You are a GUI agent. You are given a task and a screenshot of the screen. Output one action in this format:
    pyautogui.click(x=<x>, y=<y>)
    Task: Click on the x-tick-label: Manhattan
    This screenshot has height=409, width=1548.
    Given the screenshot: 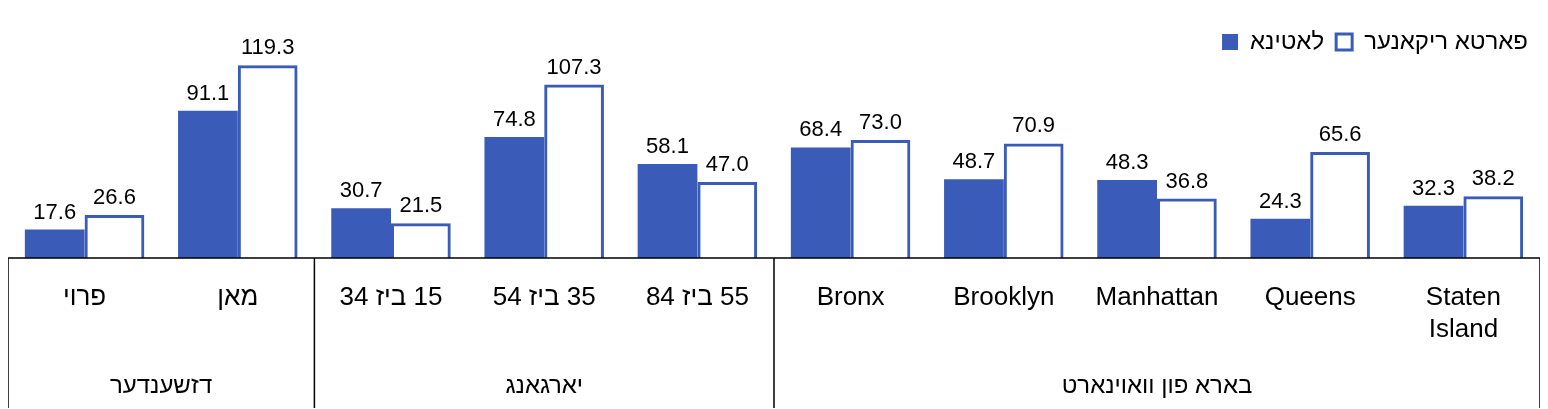 What is the action you would take?
    pyautogui.click(x=1157, y=296)
    